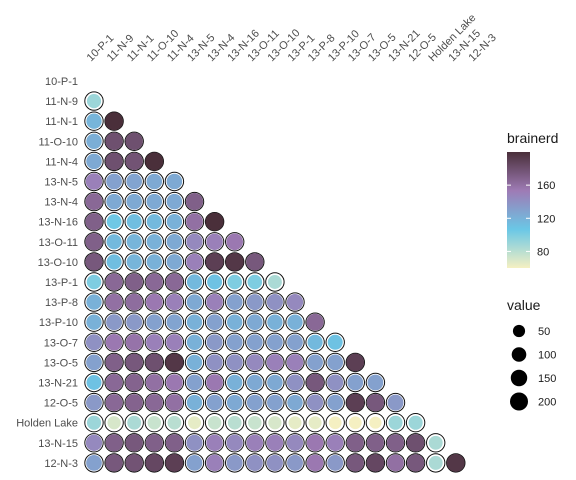 The height and width of the screenshot is (480, 576). I want to click on y-tick-label: 12-O-5, so click(61, 404).